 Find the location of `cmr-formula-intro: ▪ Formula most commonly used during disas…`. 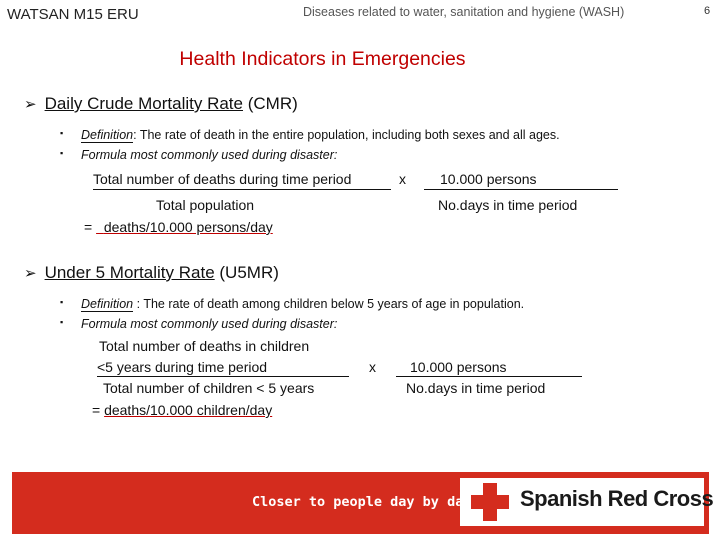

cmr-formula-intro: ▪ Formula most commonly used during disas… is located at coordinates (199, 155).